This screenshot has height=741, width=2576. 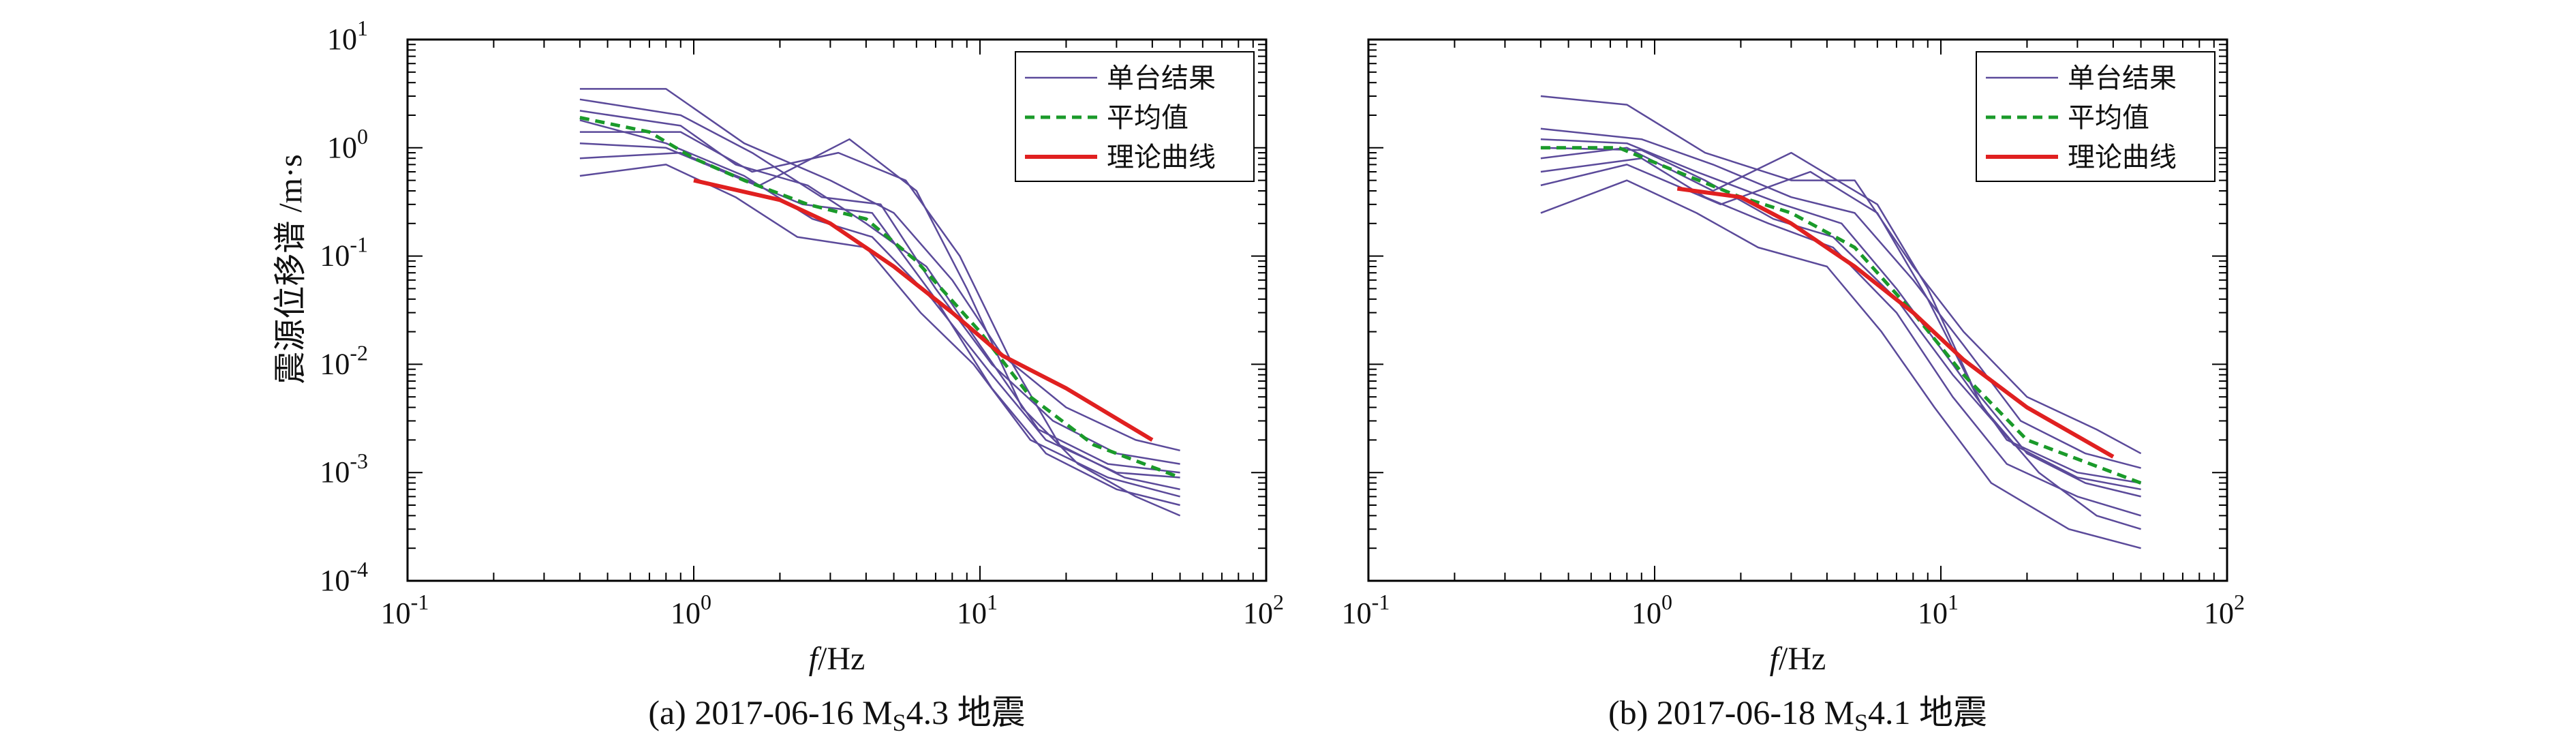 I want to click on y-tick-label: 10⁻⁴, so click(x=344, y=577).